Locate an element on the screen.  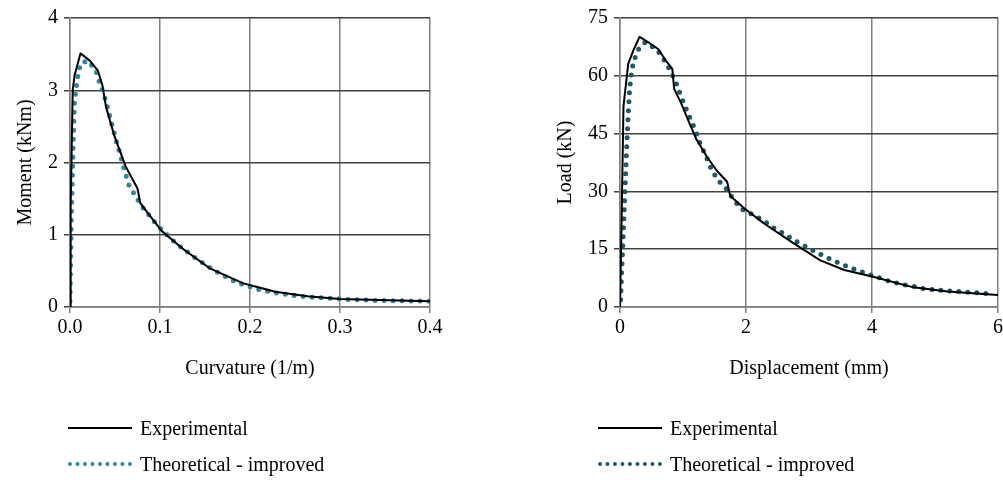
x-tick-label: 0.1 is located at coordinates (160, 326).